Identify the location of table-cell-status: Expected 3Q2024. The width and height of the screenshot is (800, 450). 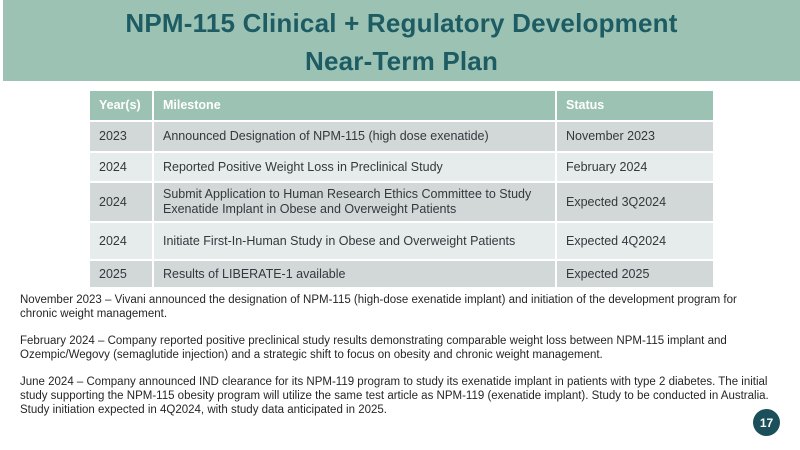
(635, 202).